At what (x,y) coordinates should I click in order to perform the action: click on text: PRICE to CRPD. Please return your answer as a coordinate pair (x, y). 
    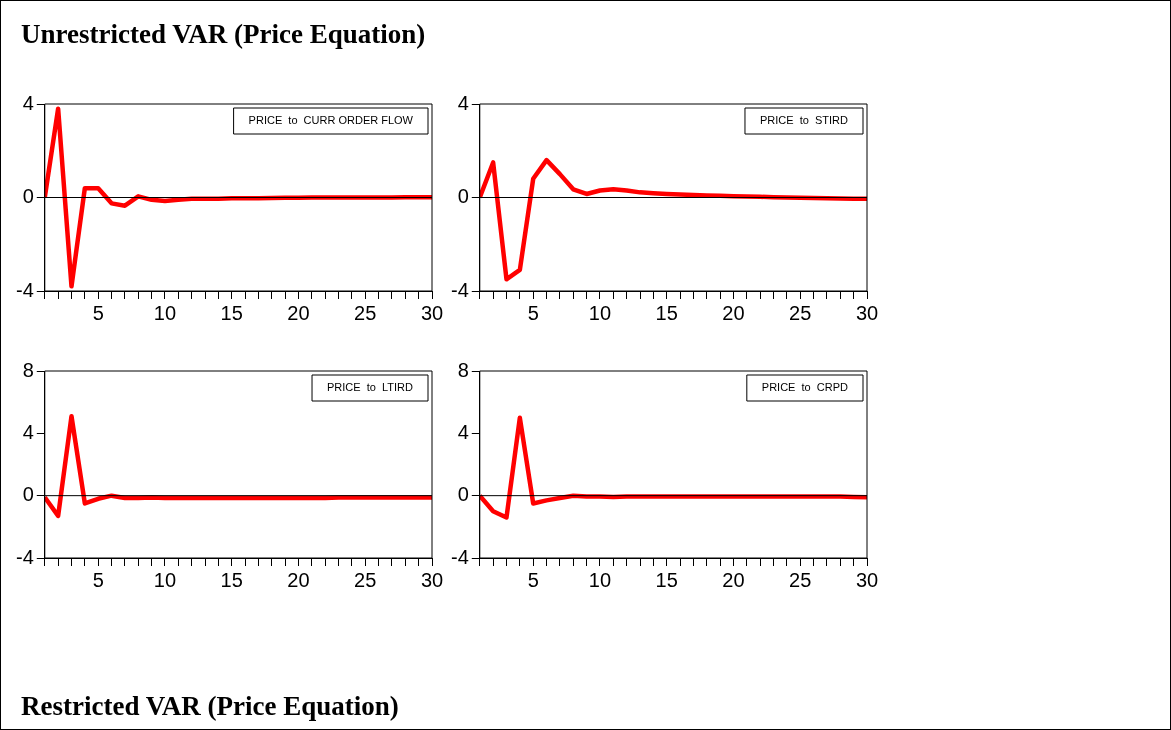
    Looking at the image, I should click on (805, 387).